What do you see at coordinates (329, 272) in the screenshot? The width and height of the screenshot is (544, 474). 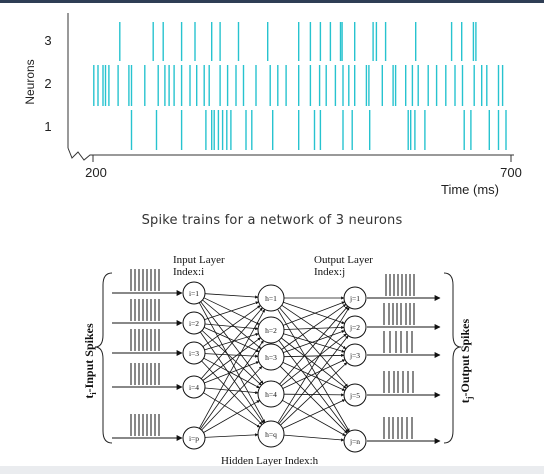 I see `output-index-label: Index:j` at bounding box center [329, 272].